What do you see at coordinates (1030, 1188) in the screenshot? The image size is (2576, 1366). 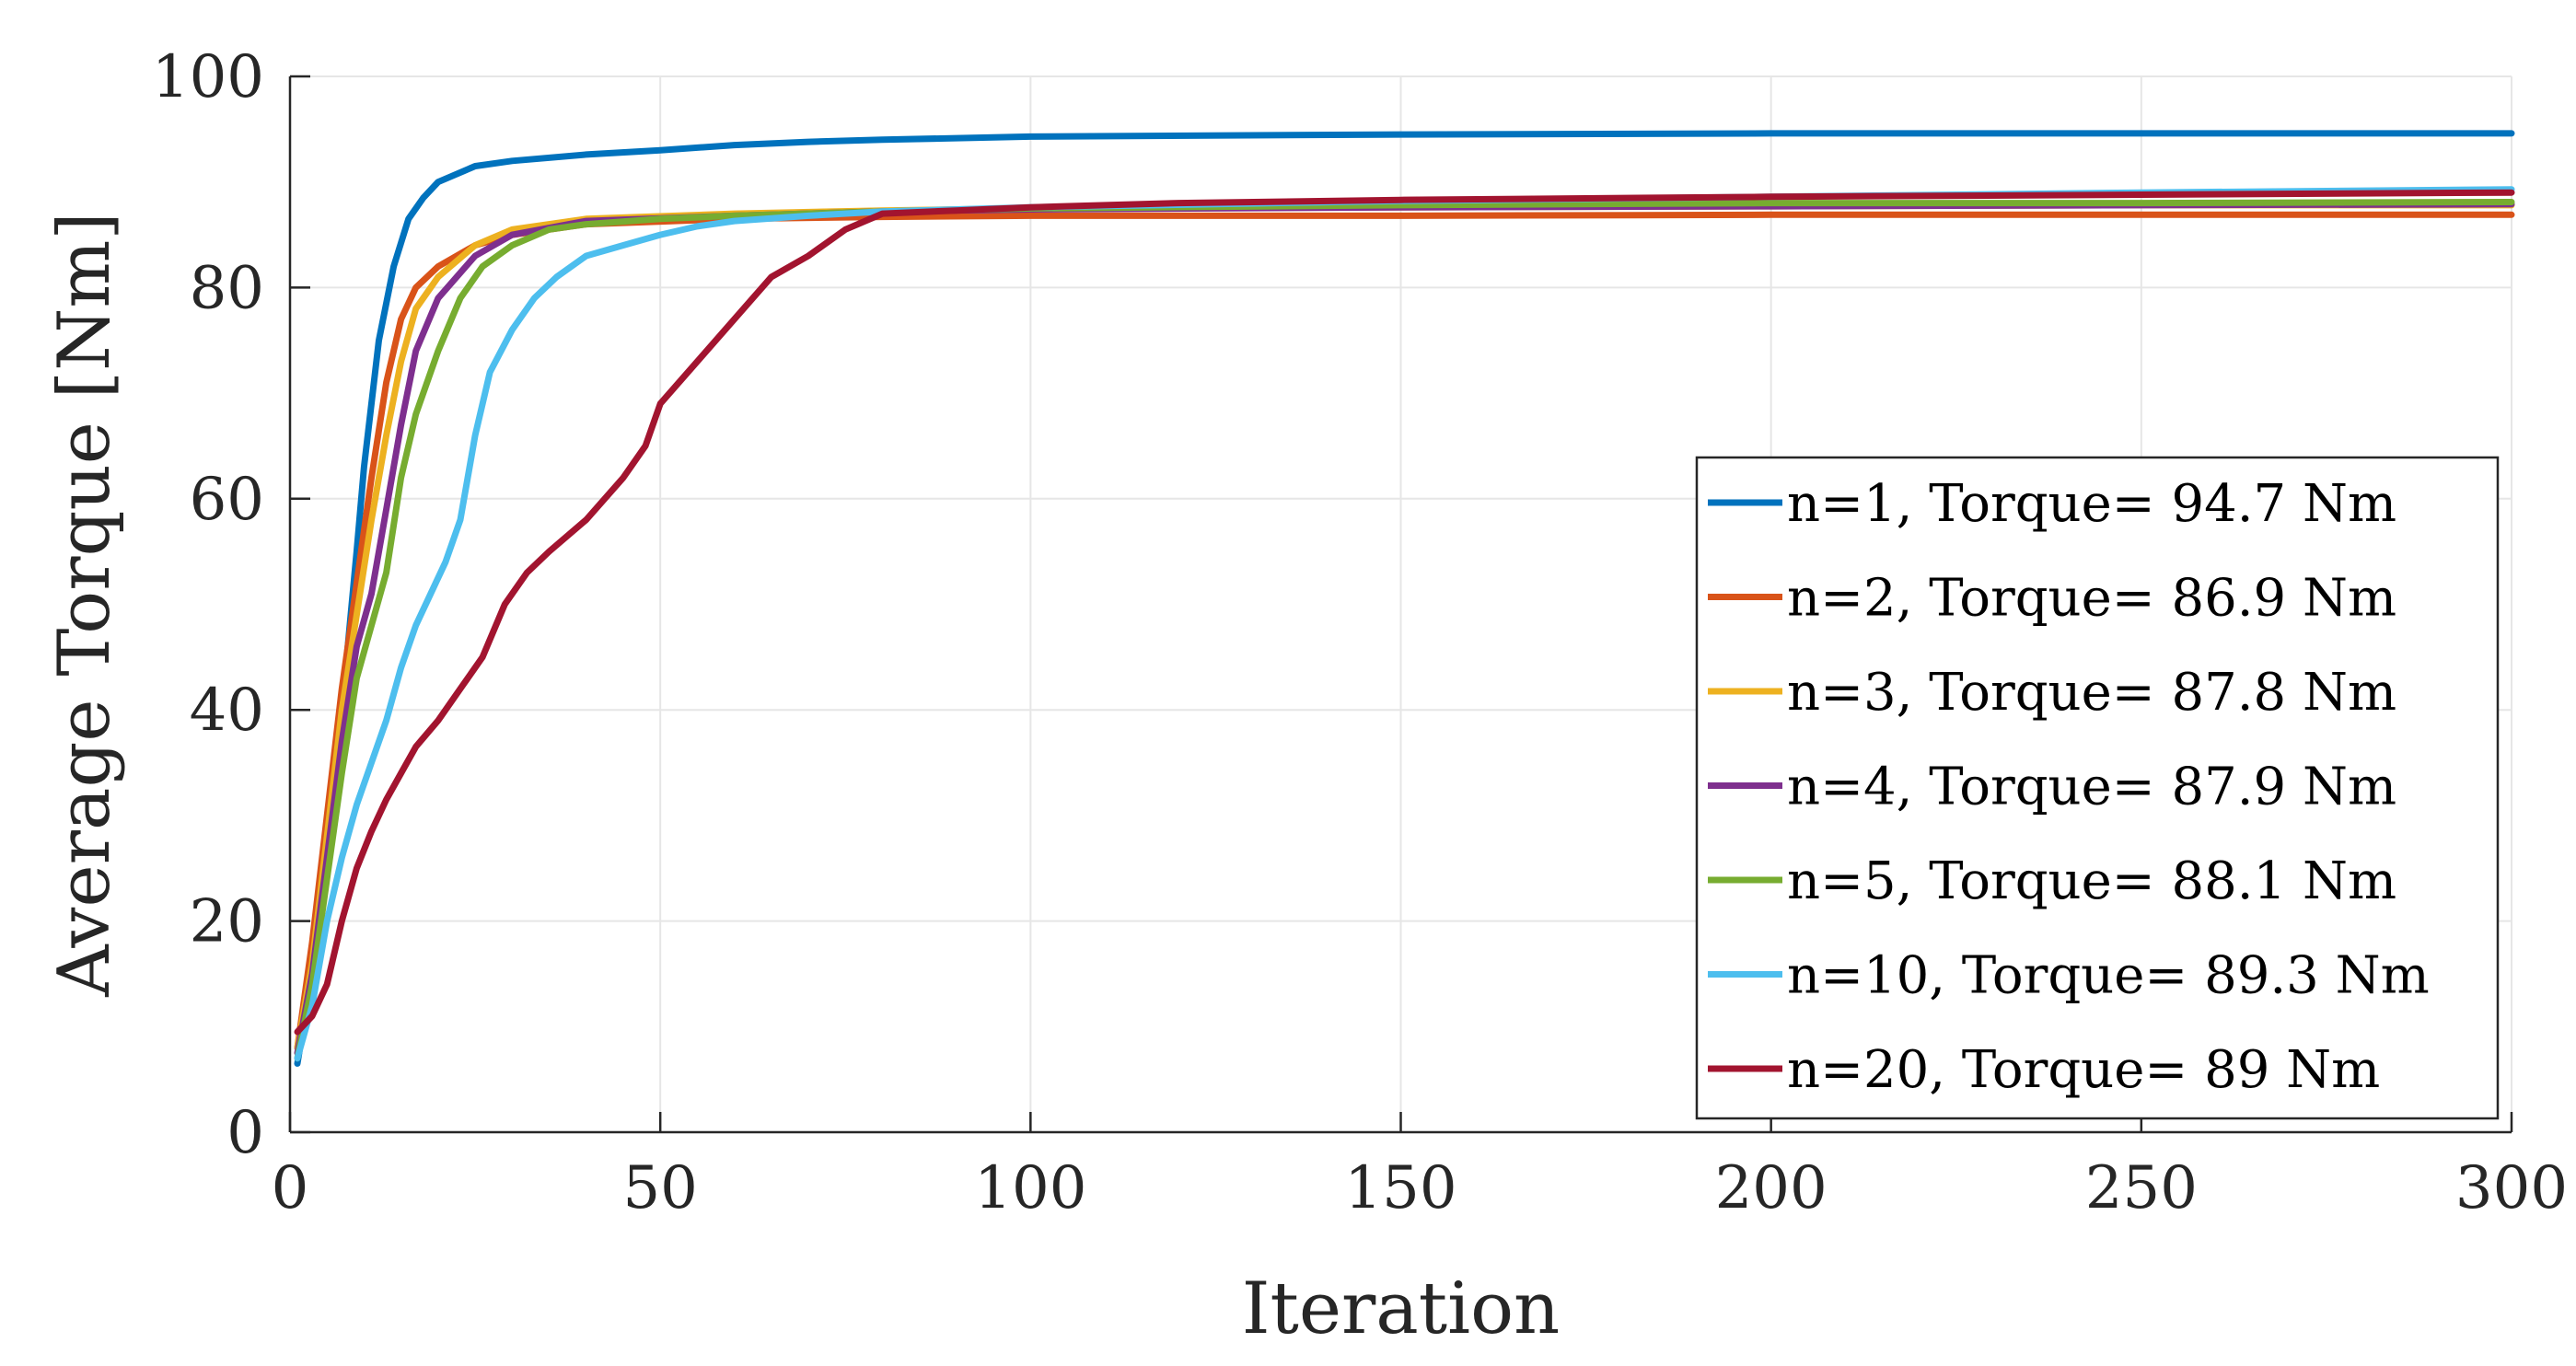 I see `x-tick-label: 100` at bounding box center [1030, 1188].